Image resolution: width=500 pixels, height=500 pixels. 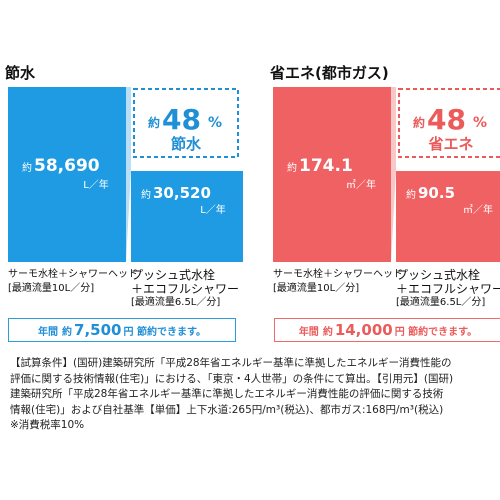 I want to click on bar-label-value: 174.1, so click(x=326, y=166).